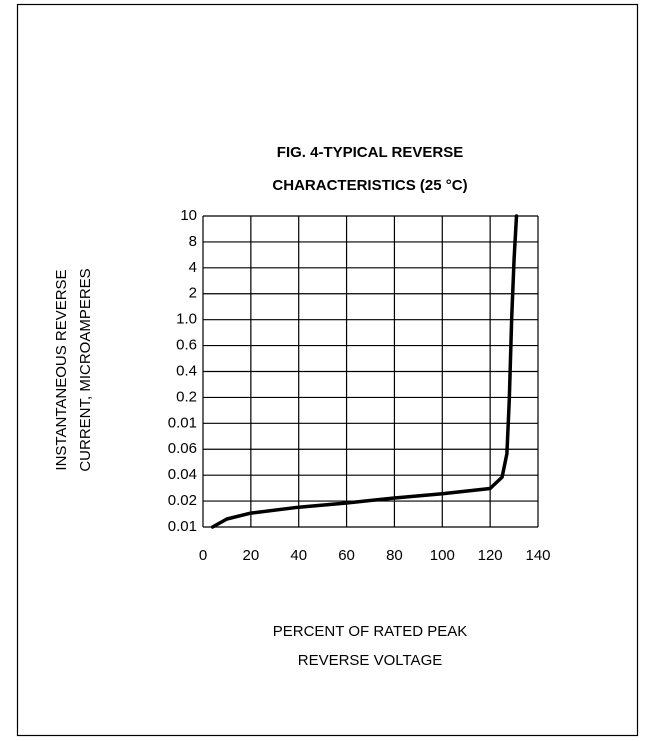  I want to click on x-axis-label: PERCENT OF RATED PEAK, so click(370, 631).